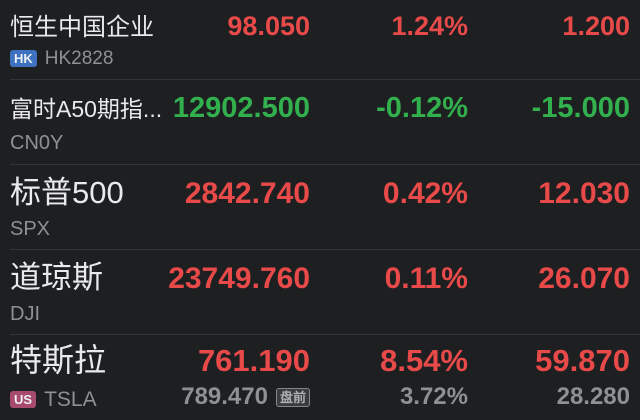 The width and height of the screenshot is (640, 420). Describe the element at coordinates (23, 59) in the screenshot. I see `market-badge-hk: HK` at that location.